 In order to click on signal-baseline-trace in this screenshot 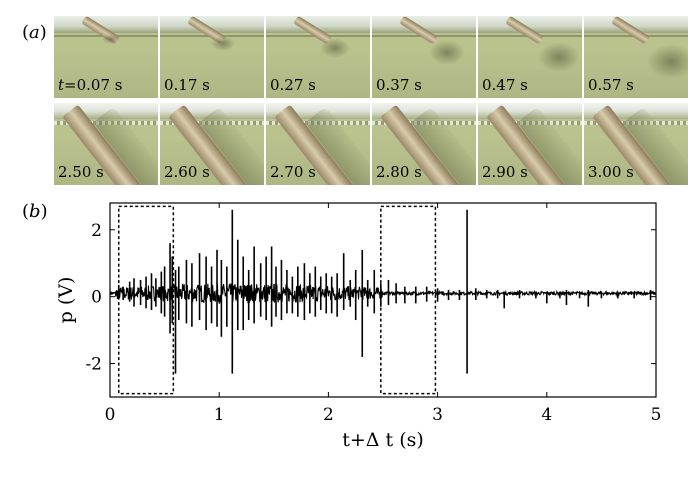, I will do `click(383, 293)`.